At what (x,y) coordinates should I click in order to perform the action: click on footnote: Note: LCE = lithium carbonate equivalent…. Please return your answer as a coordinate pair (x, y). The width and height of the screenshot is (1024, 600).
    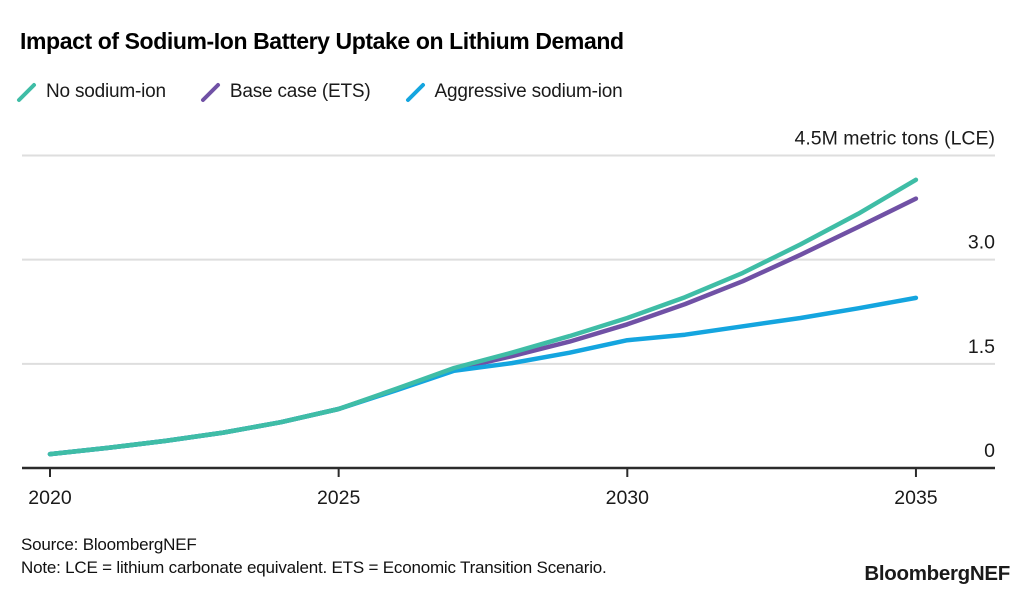
    Looking at the image, I should click on (314, 567).